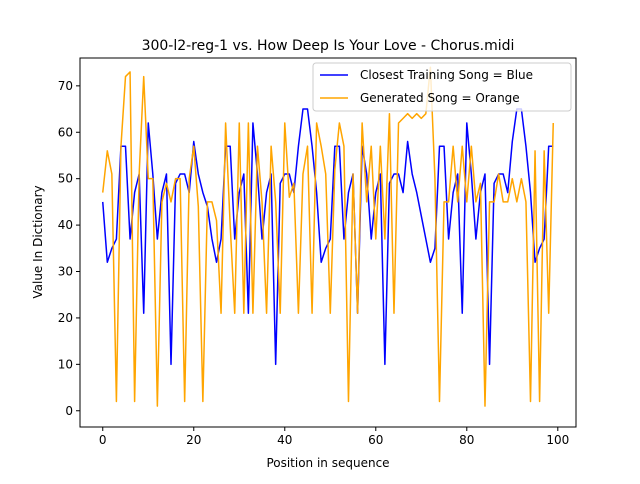 Image resolution: width=640 pixels, height=484 pixels. What do you see at coordinates (38, 241) in the screenshot?
I see `y-axis-label: Value In Dictionary` at bounding box center [38, 241].